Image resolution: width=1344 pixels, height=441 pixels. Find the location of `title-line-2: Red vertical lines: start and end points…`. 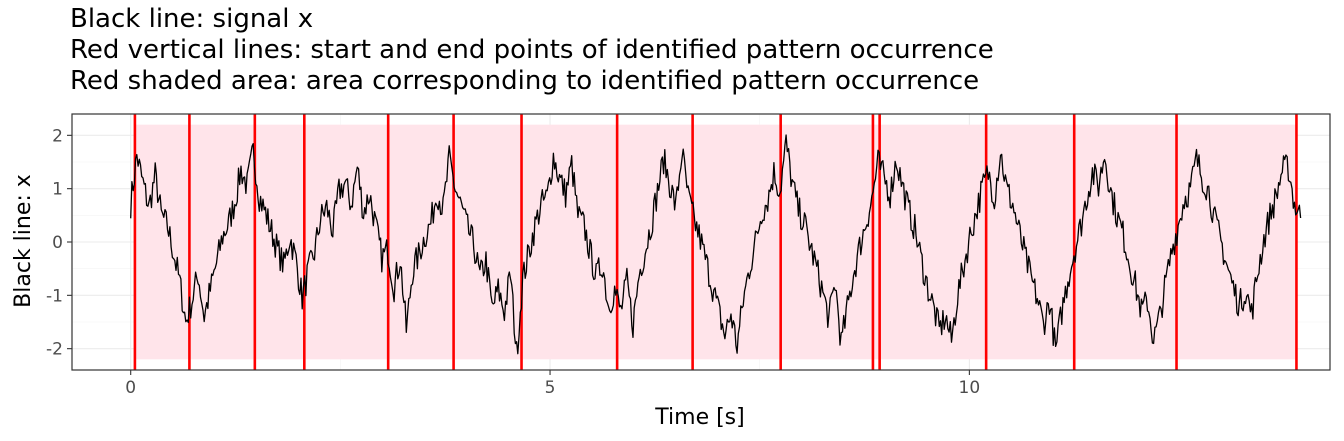

title-line-2: Red vertical lines: start and end points… is located at coordinates (532, 50).